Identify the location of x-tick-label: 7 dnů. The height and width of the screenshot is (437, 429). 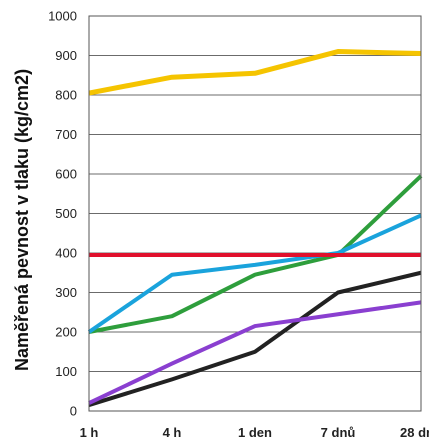
(338, 431).